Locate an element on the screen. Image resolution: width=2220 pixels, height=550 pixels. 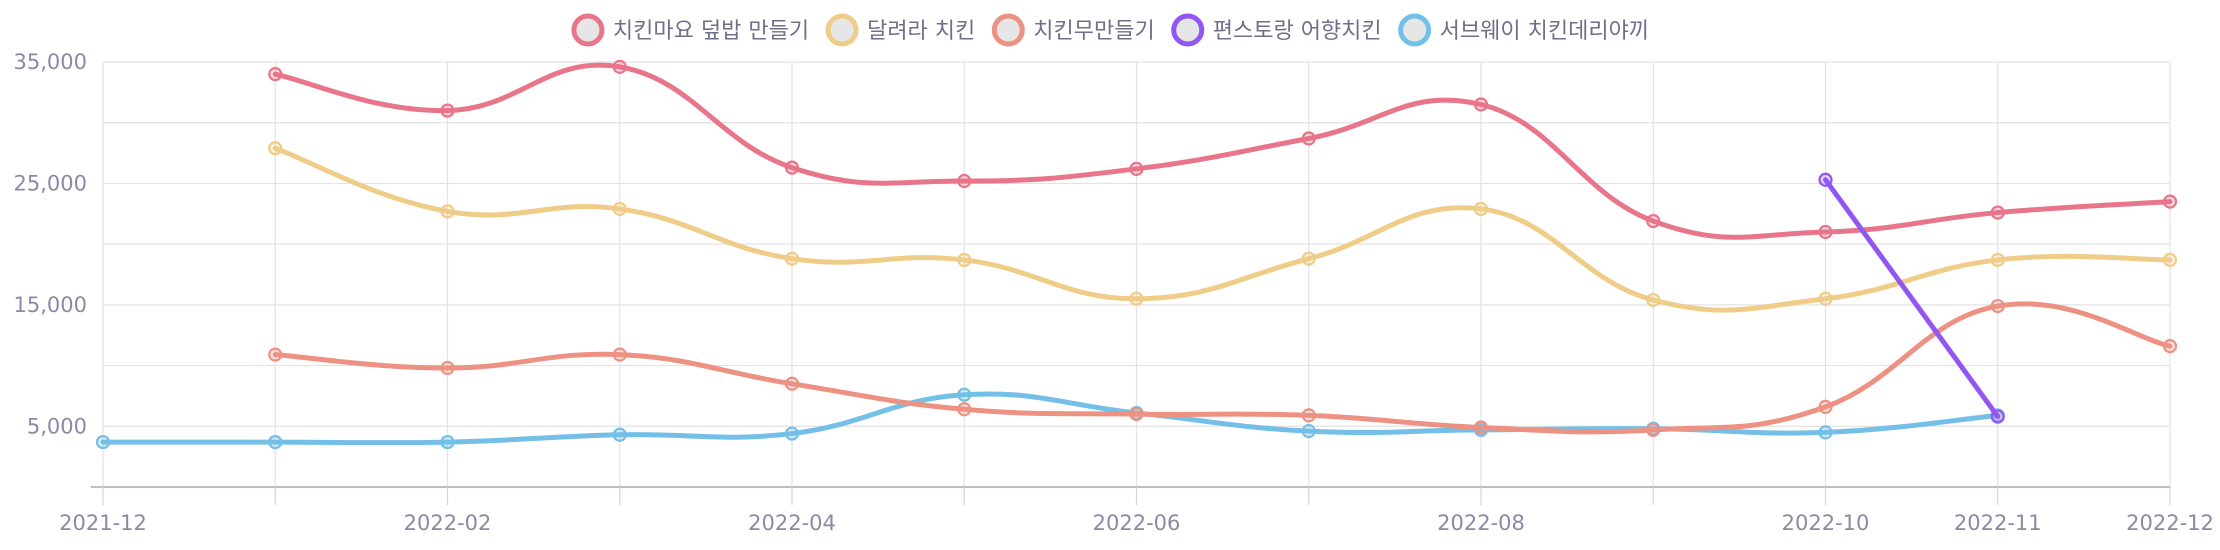
x-tick-label: 2022-06 is located at coordinates (1137, 523).